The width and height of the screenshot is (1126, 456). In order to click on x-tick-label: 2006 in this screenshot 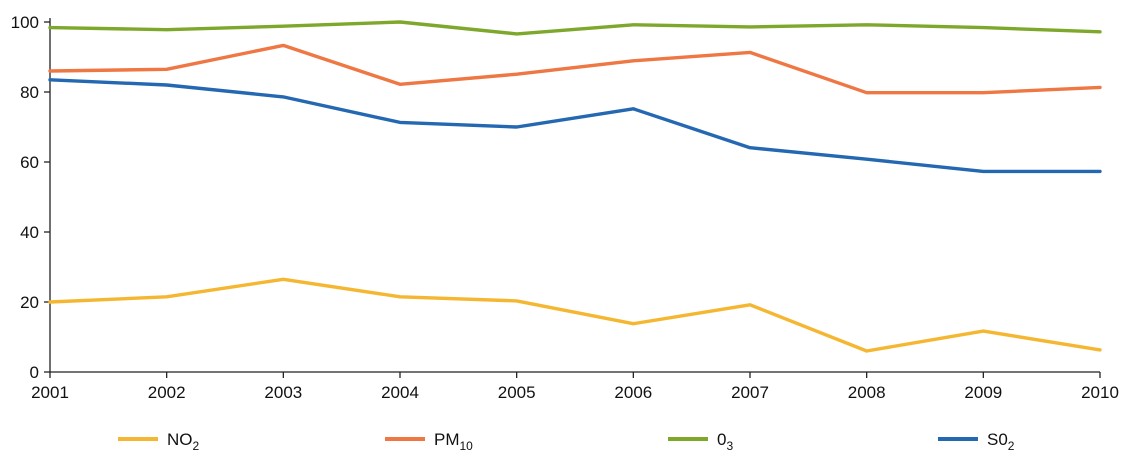, I will do `click(633, 392)`.